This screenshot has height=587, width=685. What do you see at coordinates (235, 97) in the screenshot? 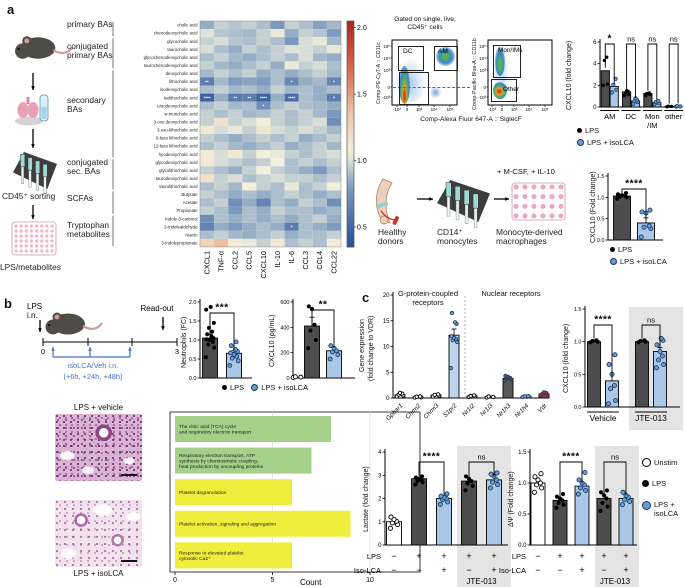
I see `heatmap-significance: **` at bounding box center [235, 97].